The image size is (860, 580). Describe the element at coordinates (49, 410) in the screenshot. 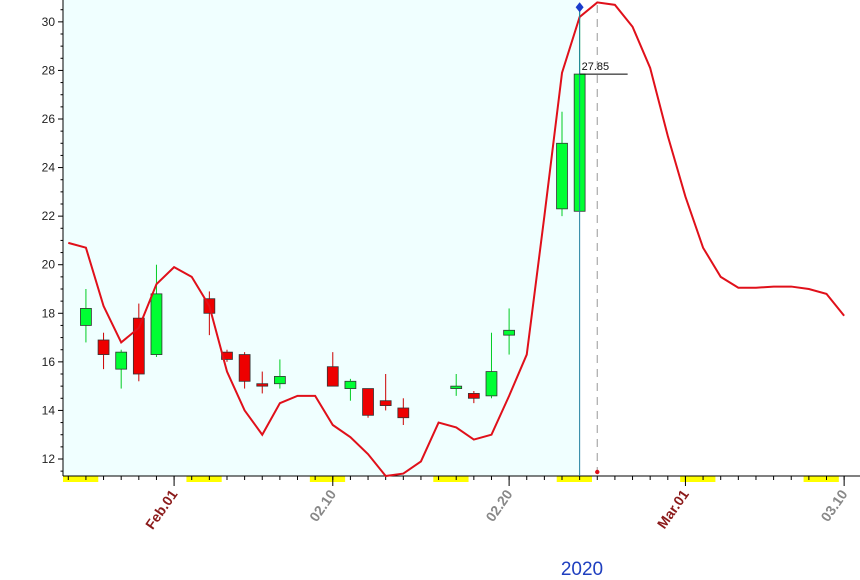

I see `y-tick-label: 14` at that location.